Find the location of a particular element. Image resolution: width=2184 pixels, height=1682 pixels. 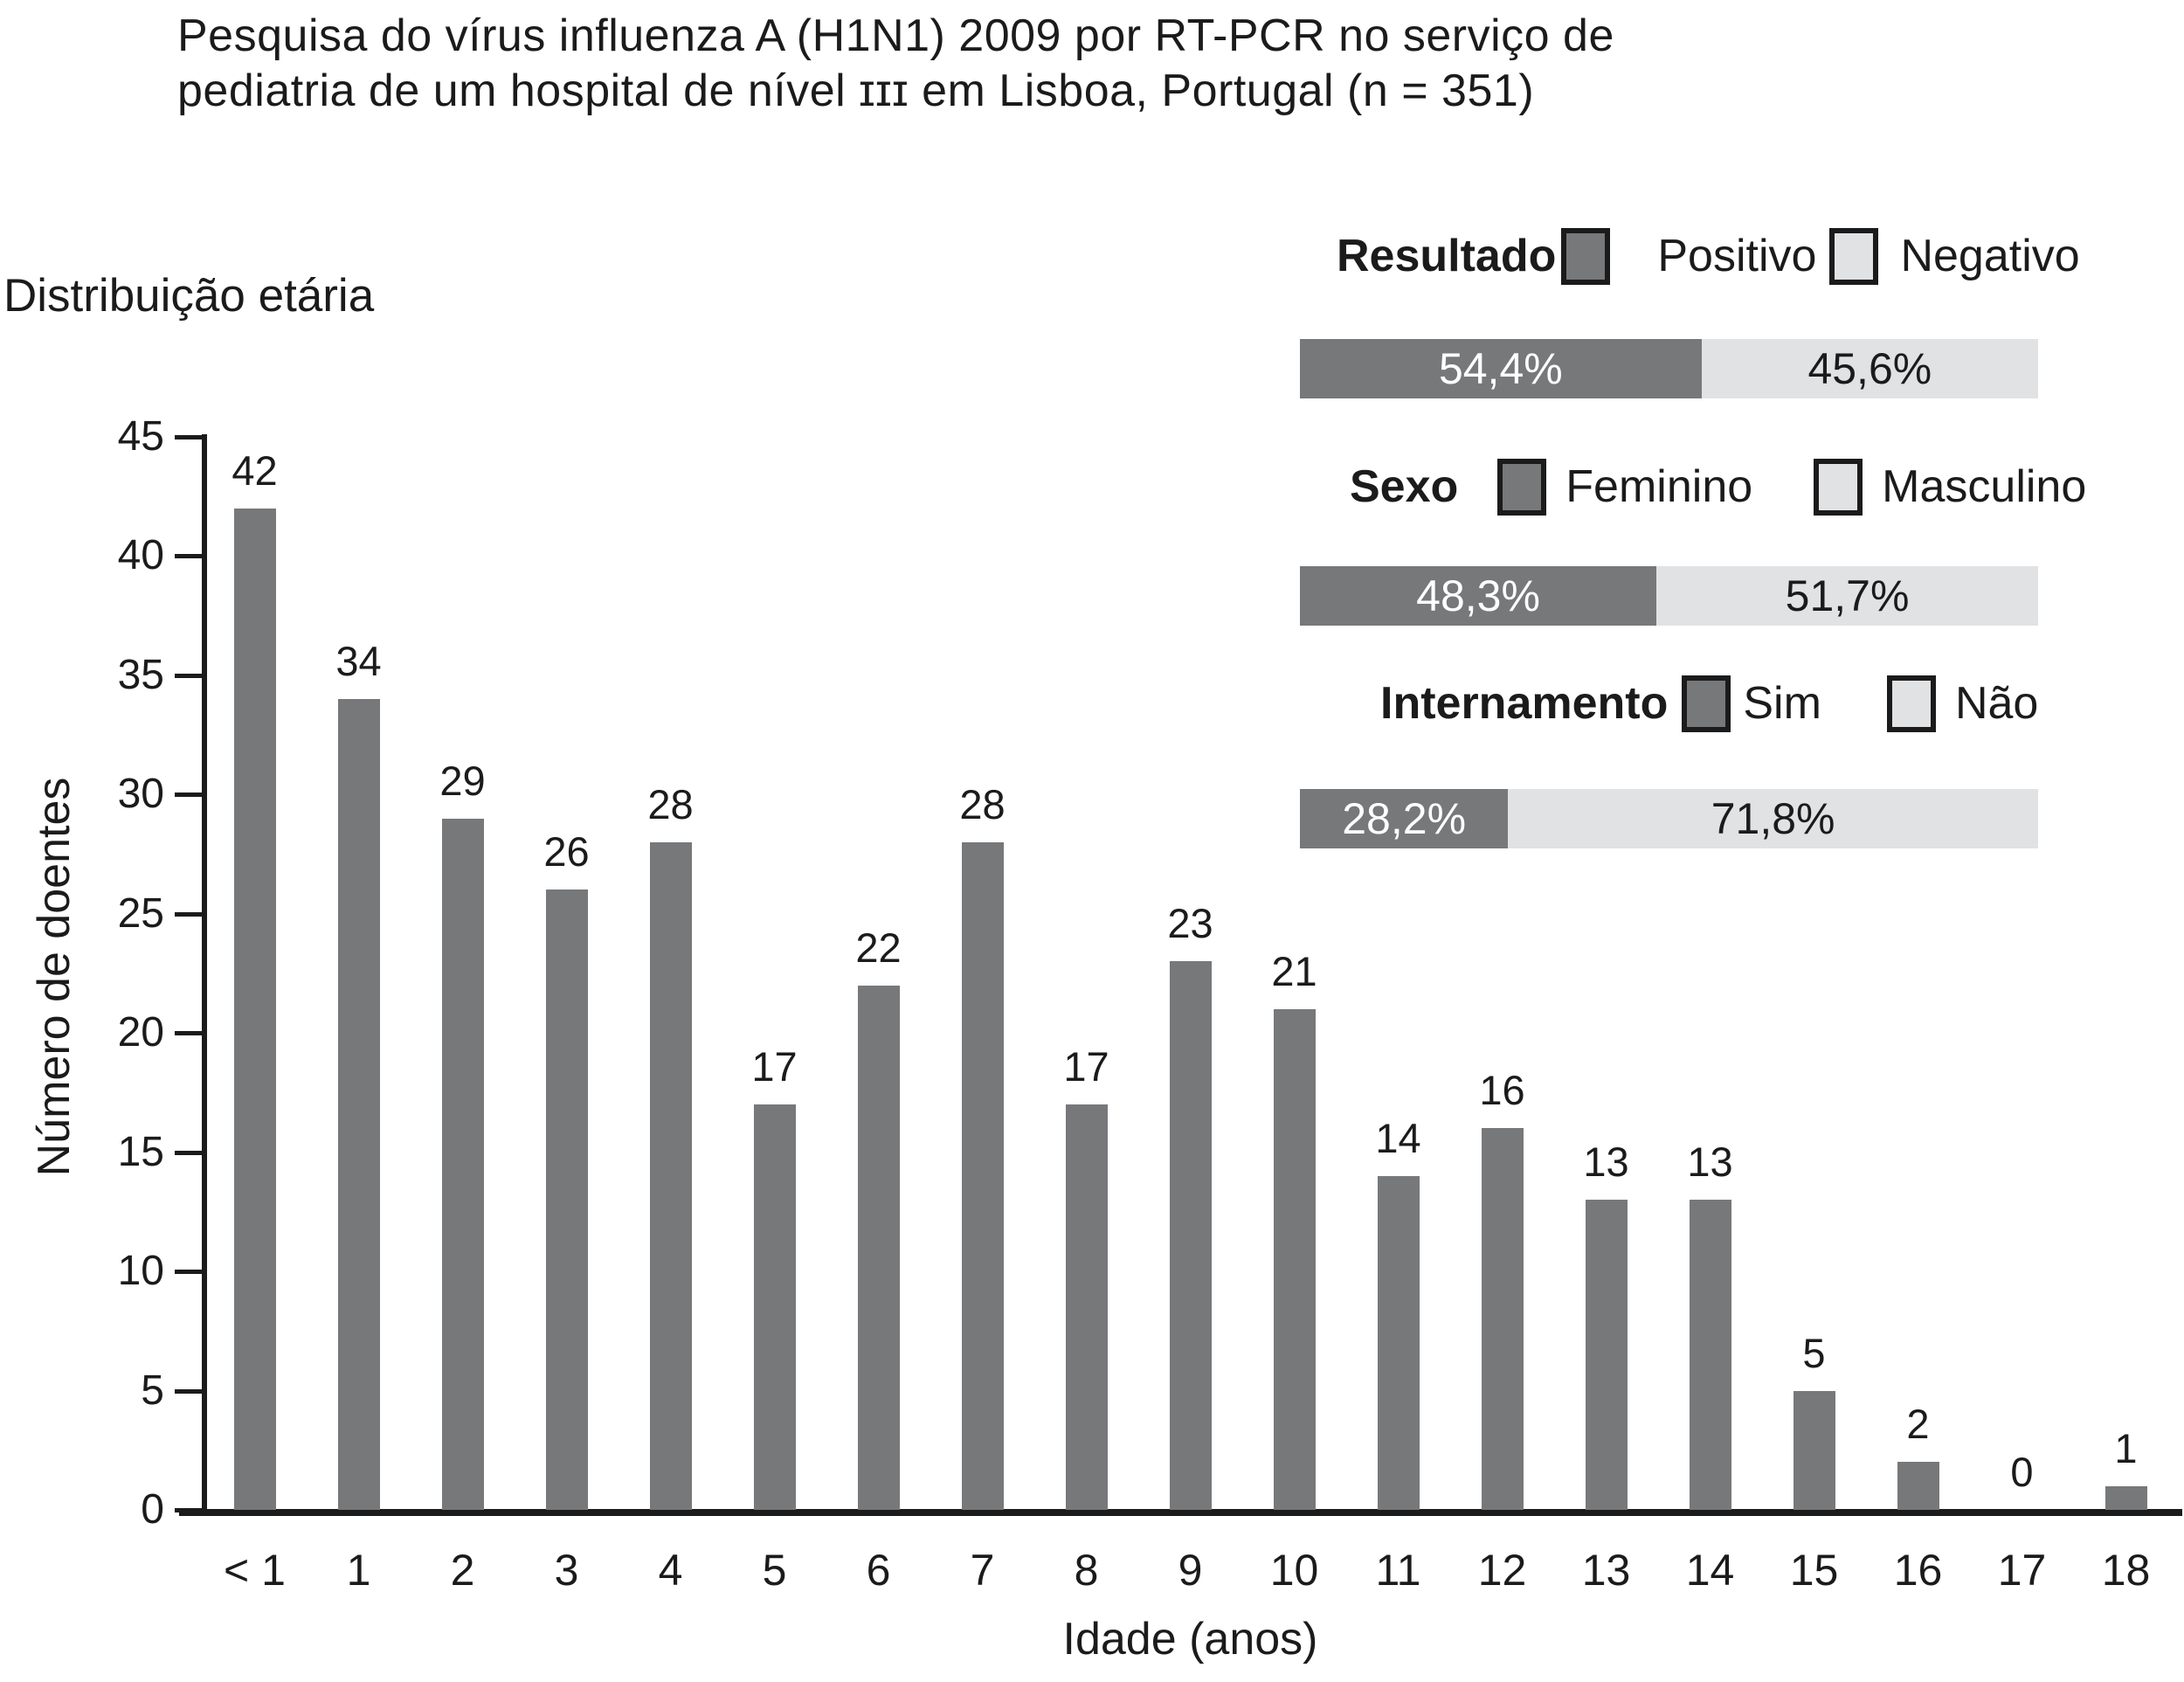

legend-item-masculino: Masculino is located at coordinates (1984, 487).